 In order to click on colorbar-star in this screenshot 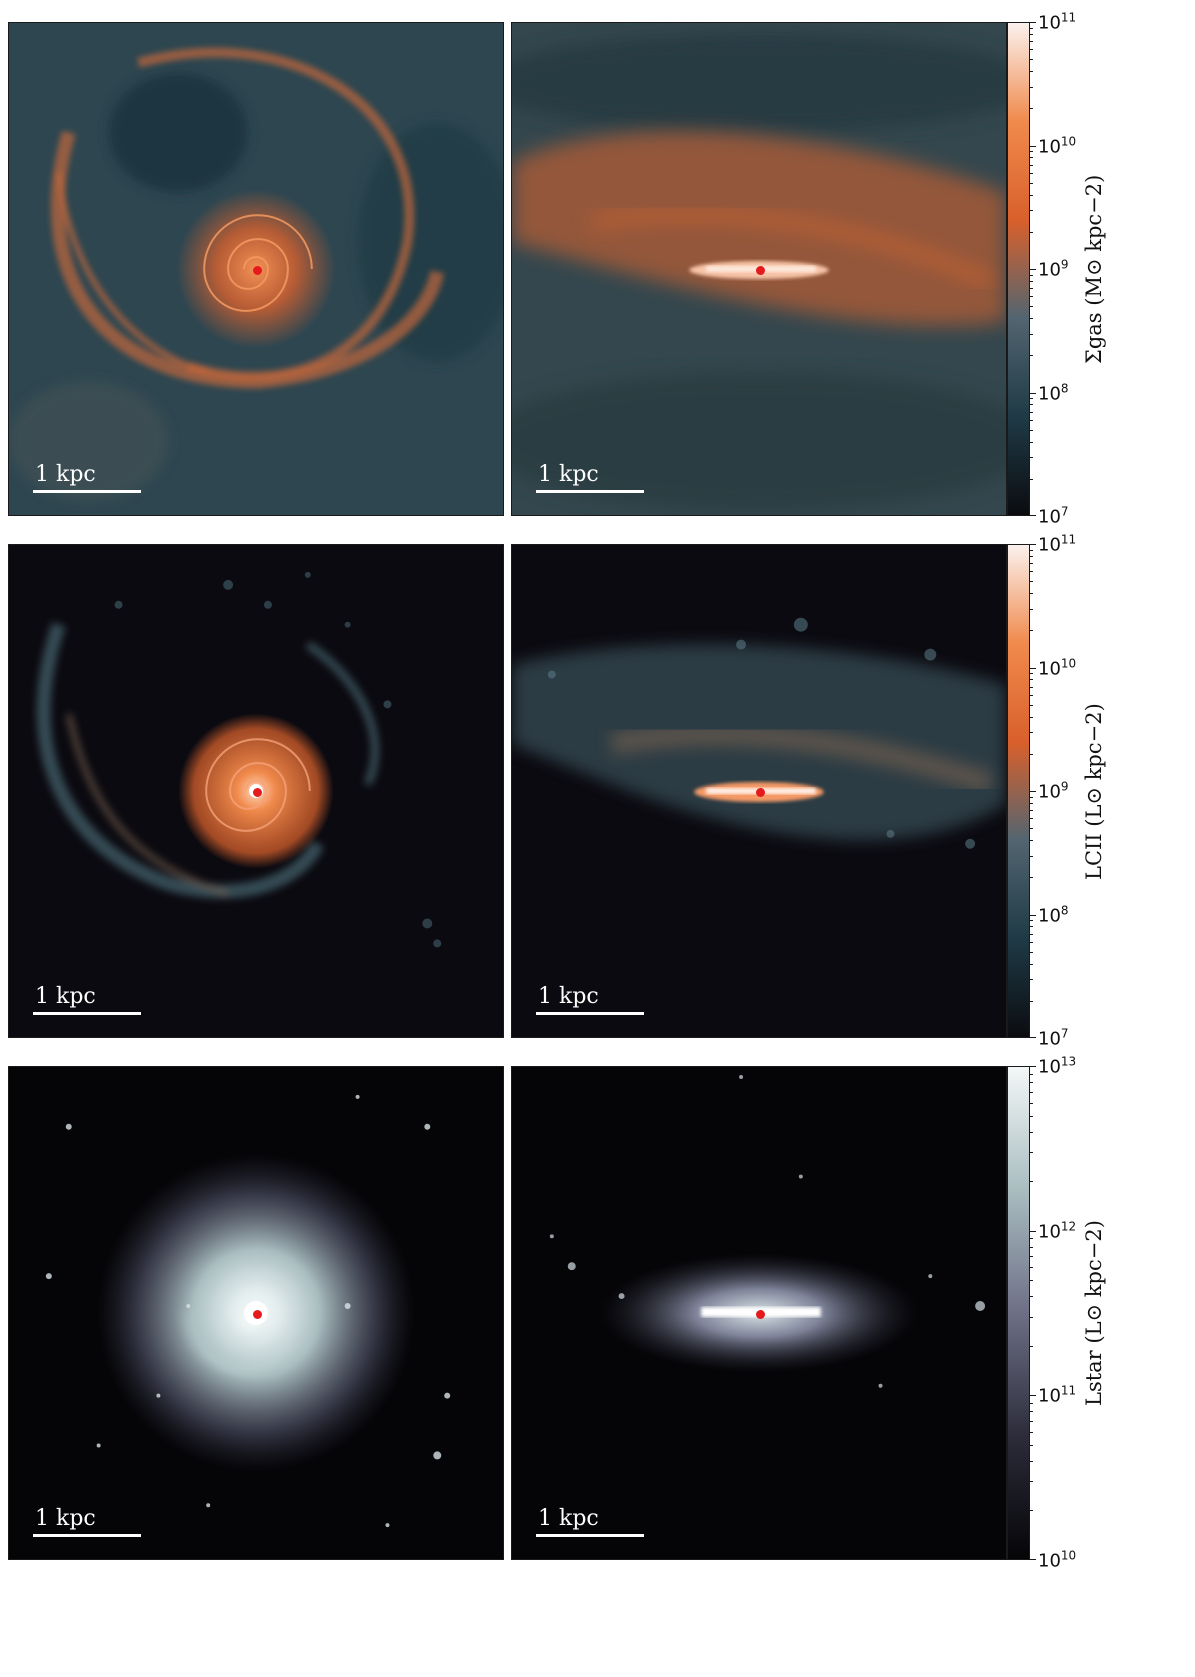, I will do `click(1018, 1313)`.